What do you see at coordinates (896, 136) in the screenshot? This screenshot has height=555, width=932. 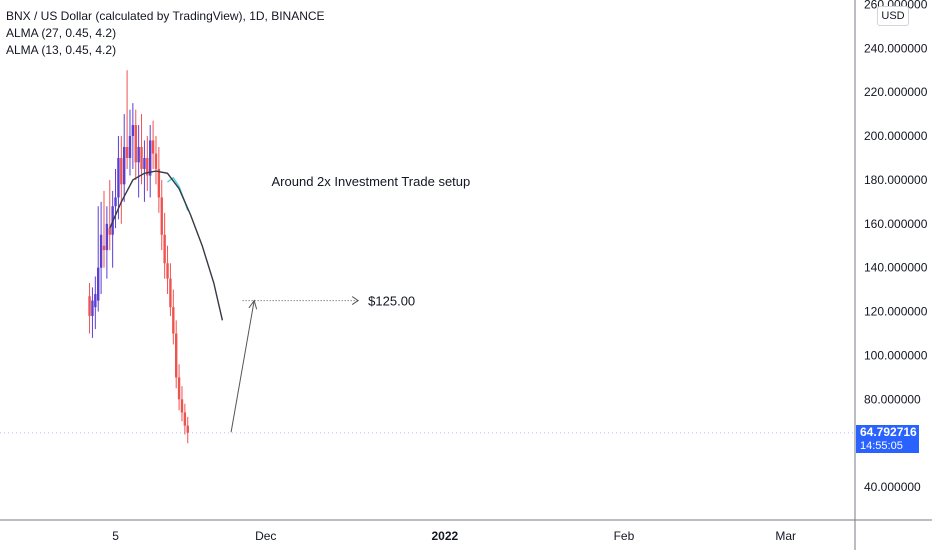 I see `y-tick-label: 200.000000` at bounding box center [896, 136].